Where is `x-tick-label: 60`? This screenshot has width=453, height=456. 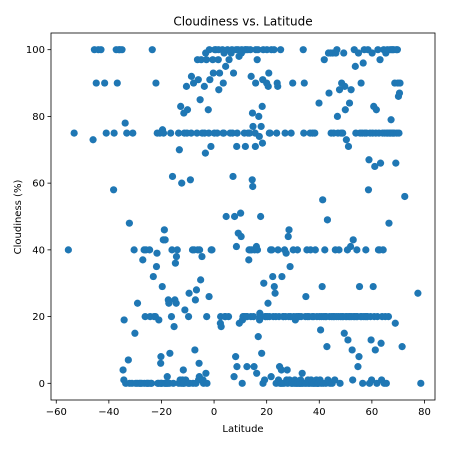
x-tick-label: 60 is located at coordinates (372, 412).